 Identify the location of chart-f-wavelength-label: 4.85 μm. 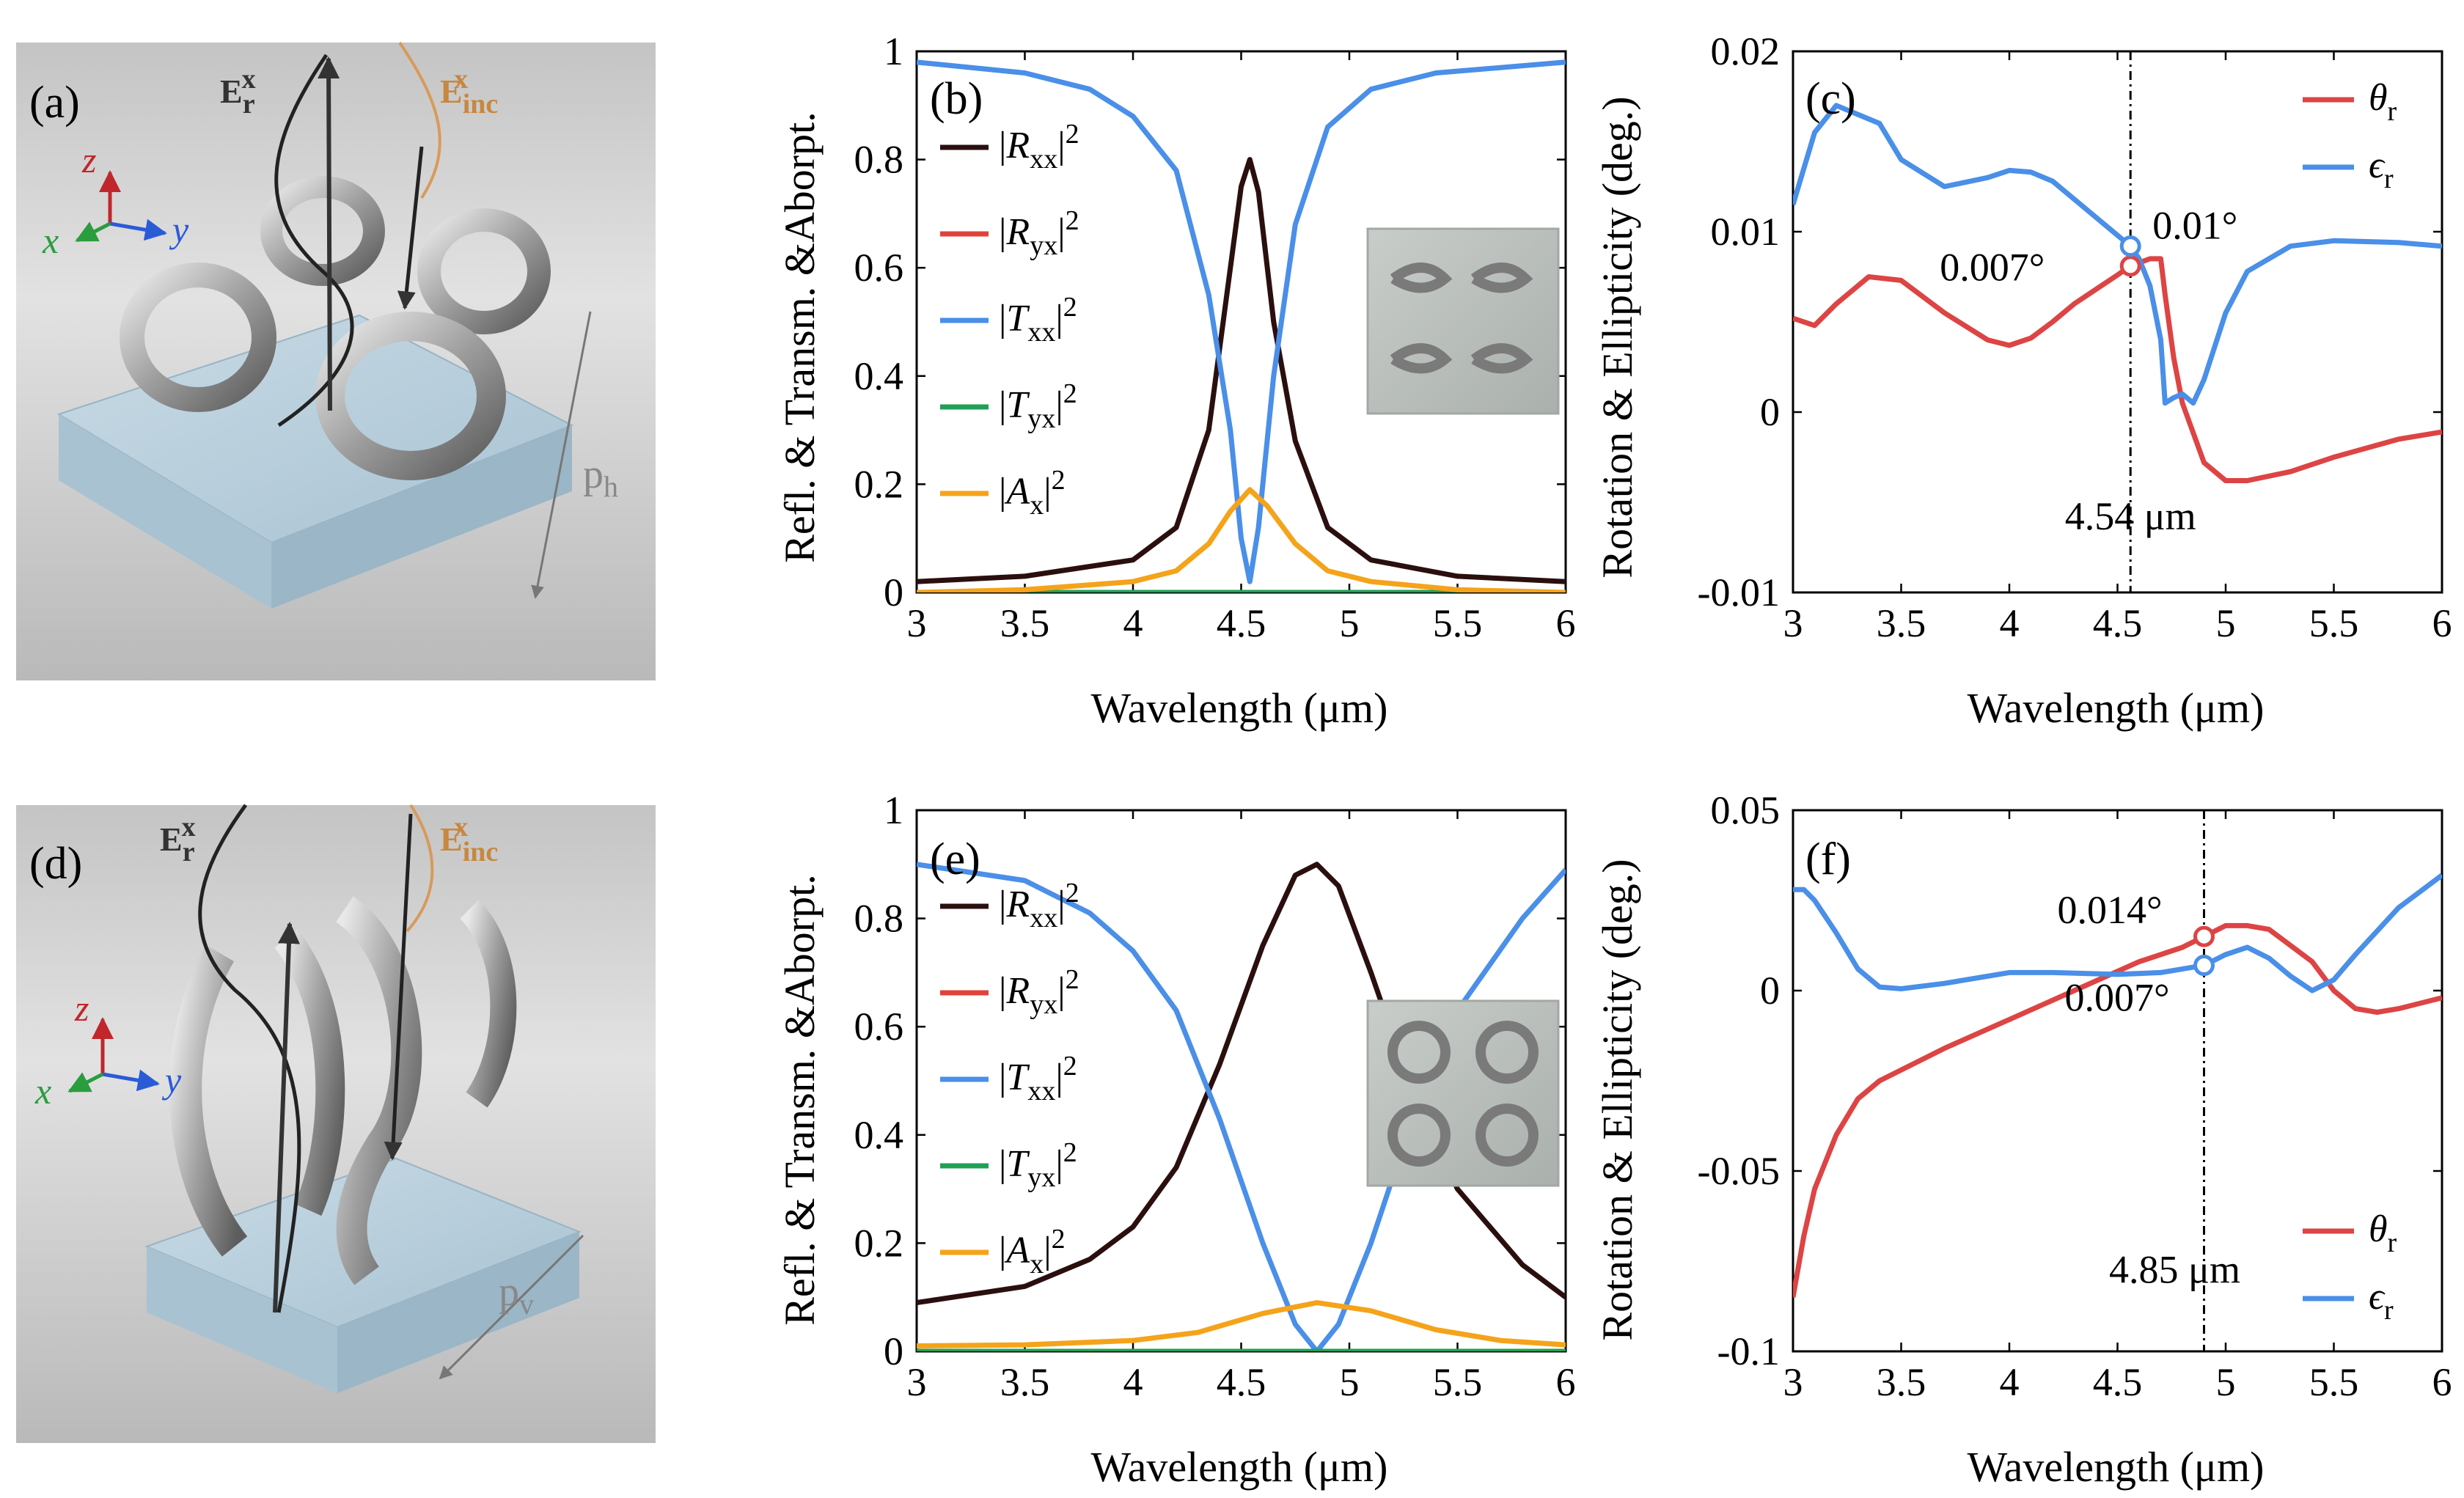
(2174, 1270).